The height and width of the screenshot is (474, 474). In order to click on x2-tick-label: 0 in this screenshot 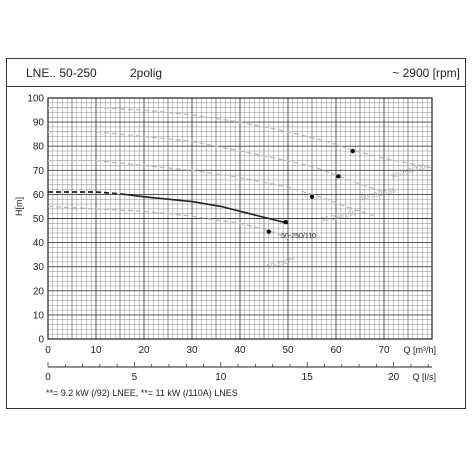, I will do `click(48, 377)`.